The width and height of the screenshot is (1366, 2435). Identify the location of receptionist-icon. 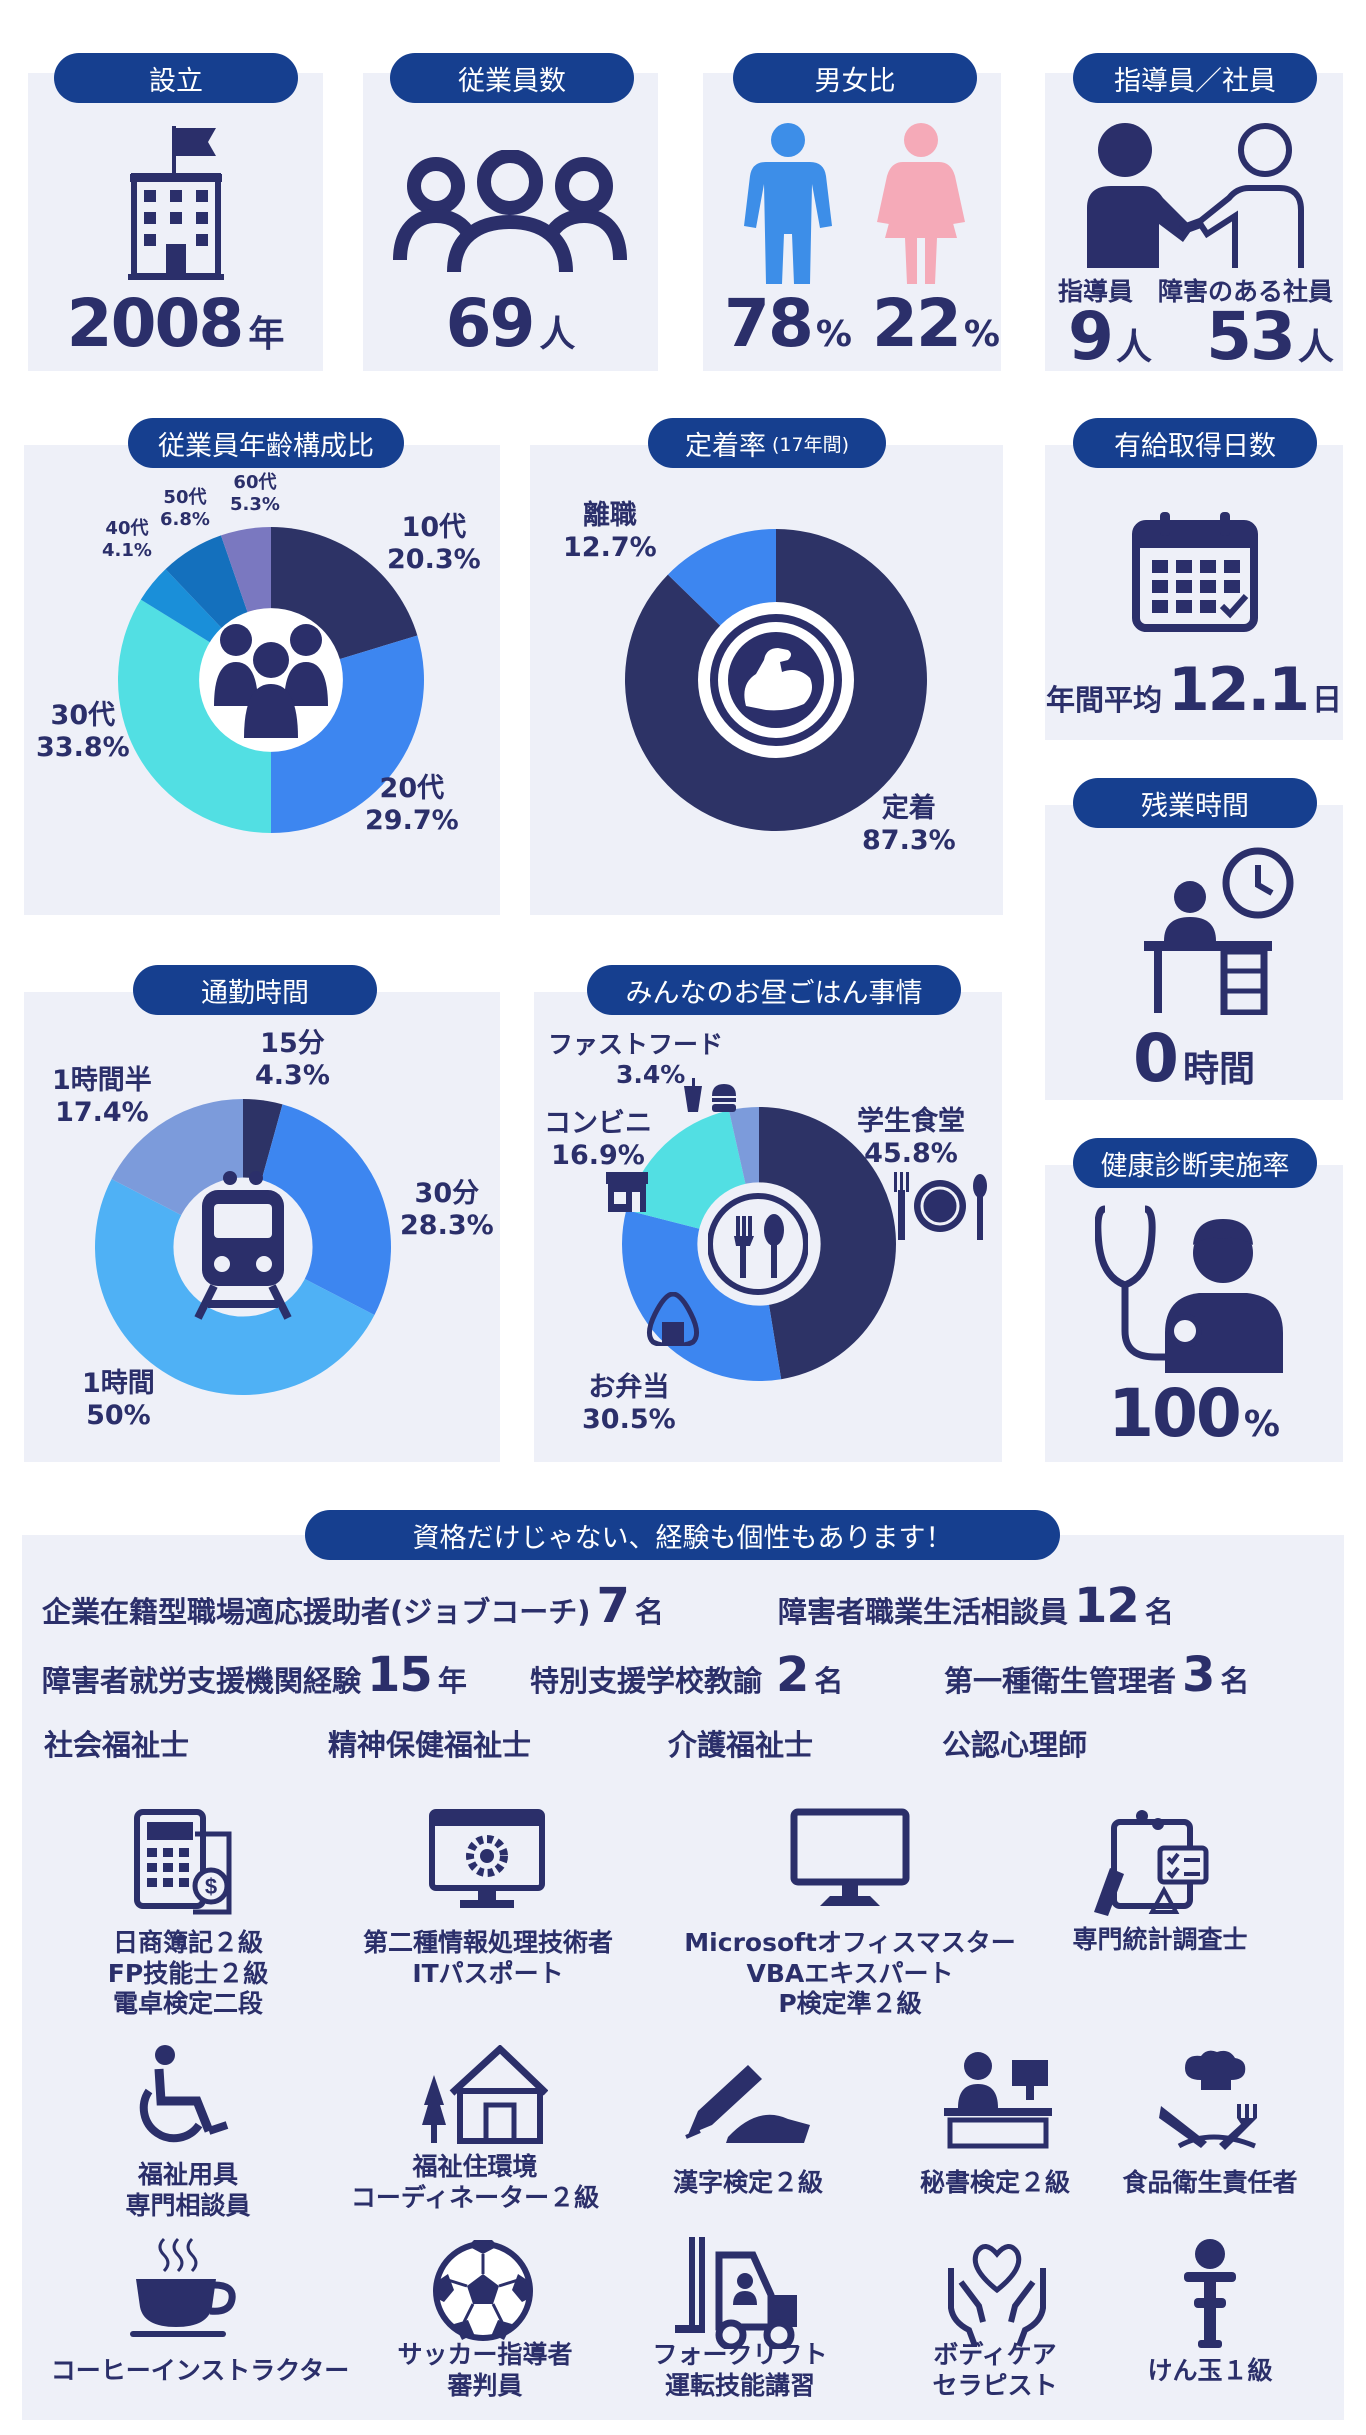
(998, 2100).